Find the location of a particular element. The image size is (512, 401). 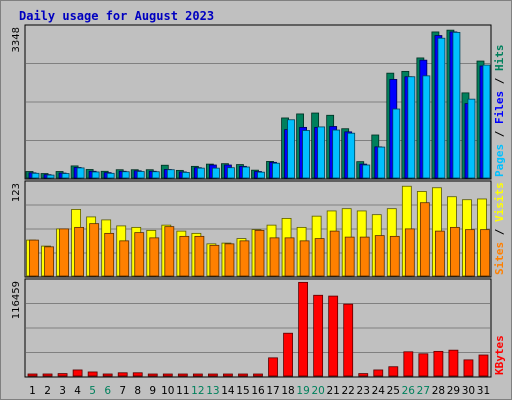

day-label-8: 8 is located at coordinates (137, 391).